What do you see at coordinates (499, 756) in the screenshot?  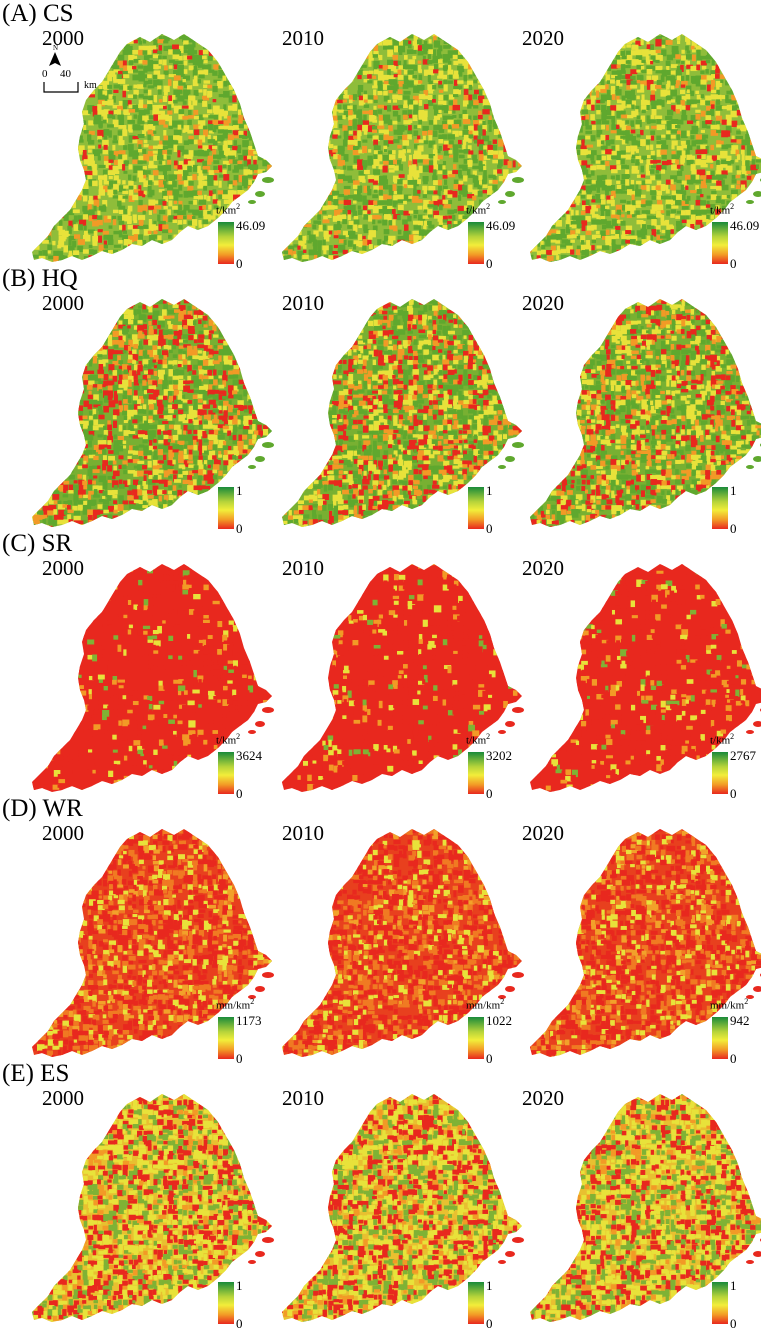 I see `legend-max-value: 3202` at bounding box center [499, 756].